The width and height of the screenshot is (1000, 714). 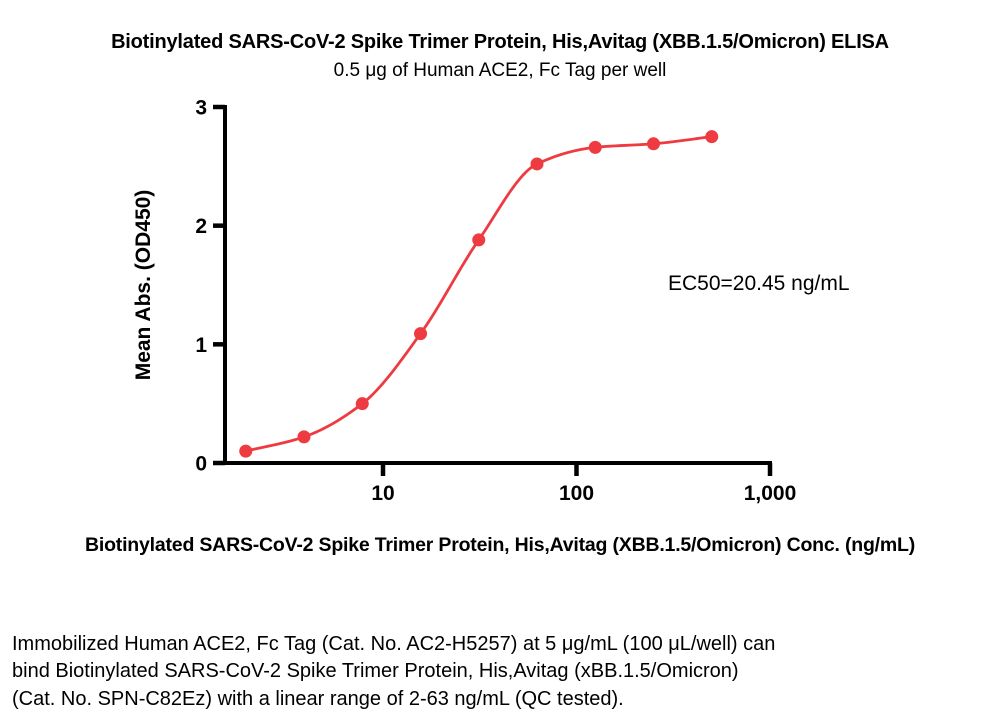 I want to click on x-tick-label: 100, so click(x=576, y=493).